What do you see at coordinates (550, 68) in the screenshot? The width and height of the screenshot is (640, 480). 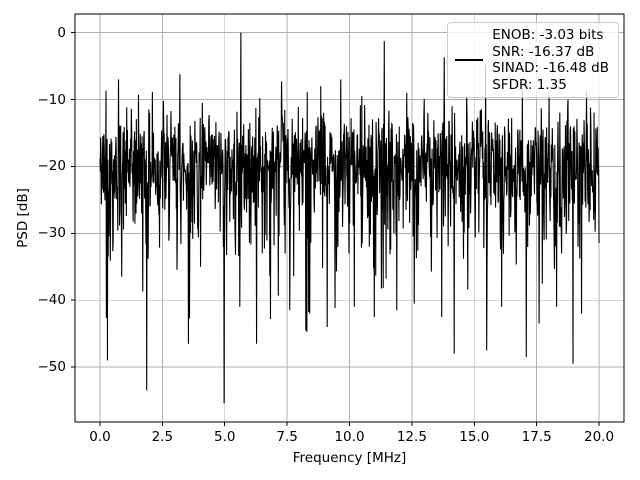 I see `legend-entry-sinad: SINAD: -16.48 dB` at bounding box center [550, 68].